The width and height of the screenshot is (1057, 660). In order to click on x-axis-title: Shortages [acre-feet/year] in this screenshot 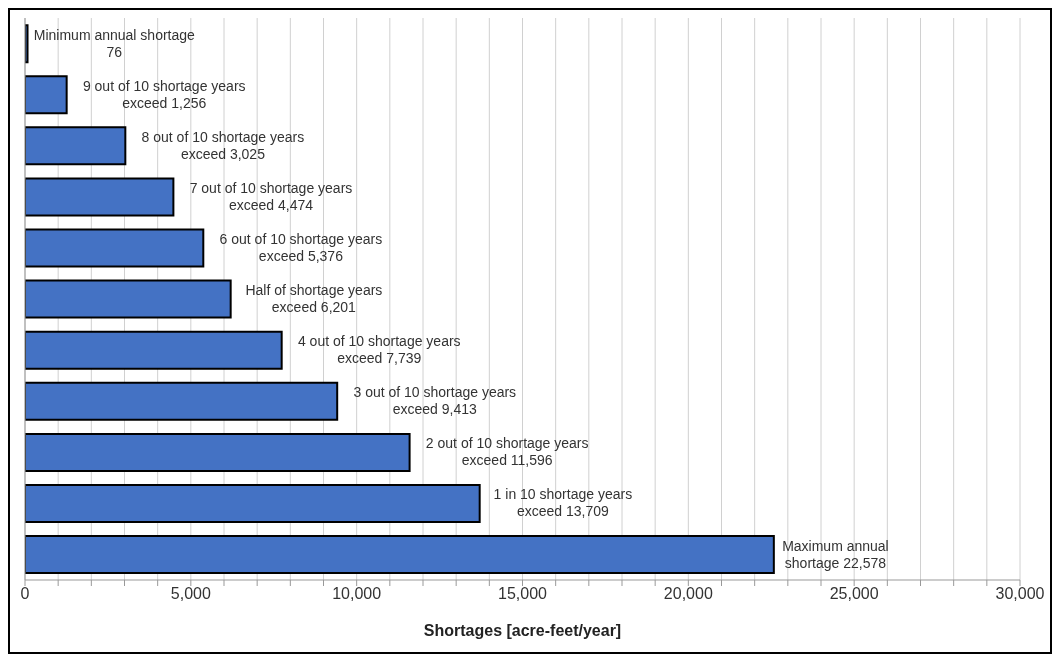, I will do `click(522, 630)`.